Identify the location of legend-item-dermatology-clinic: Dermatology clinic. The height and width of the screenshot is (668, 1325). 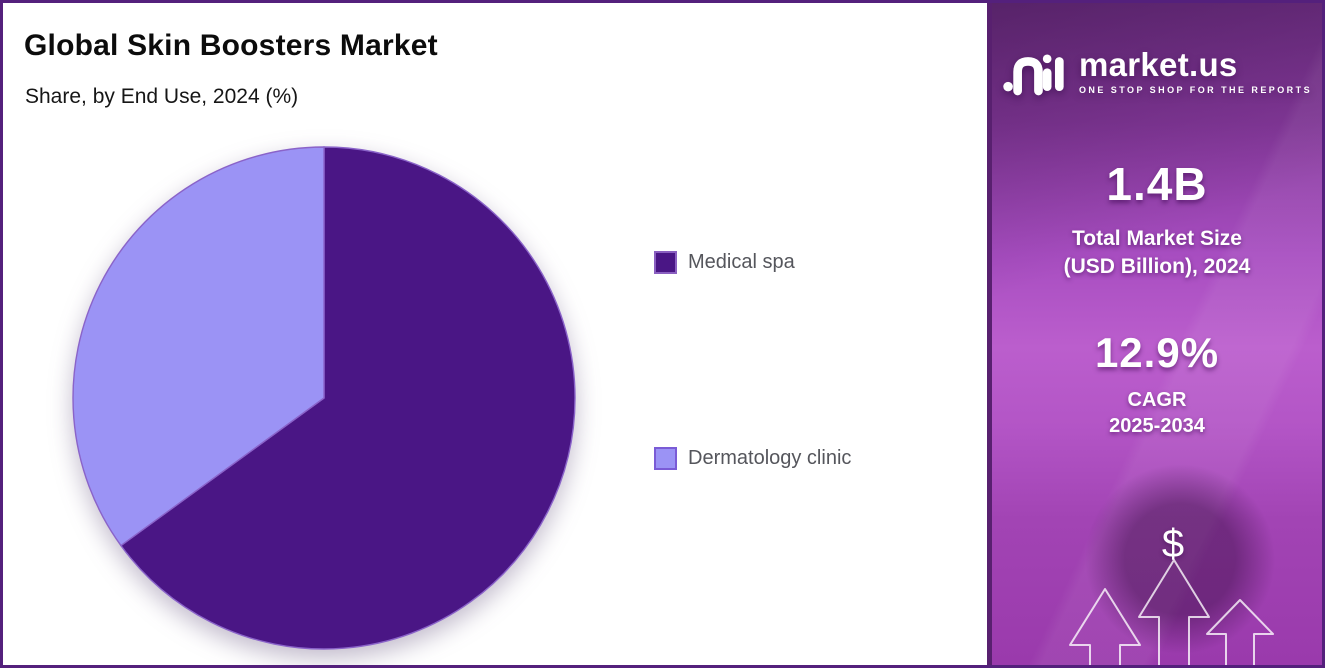
(752, 458).